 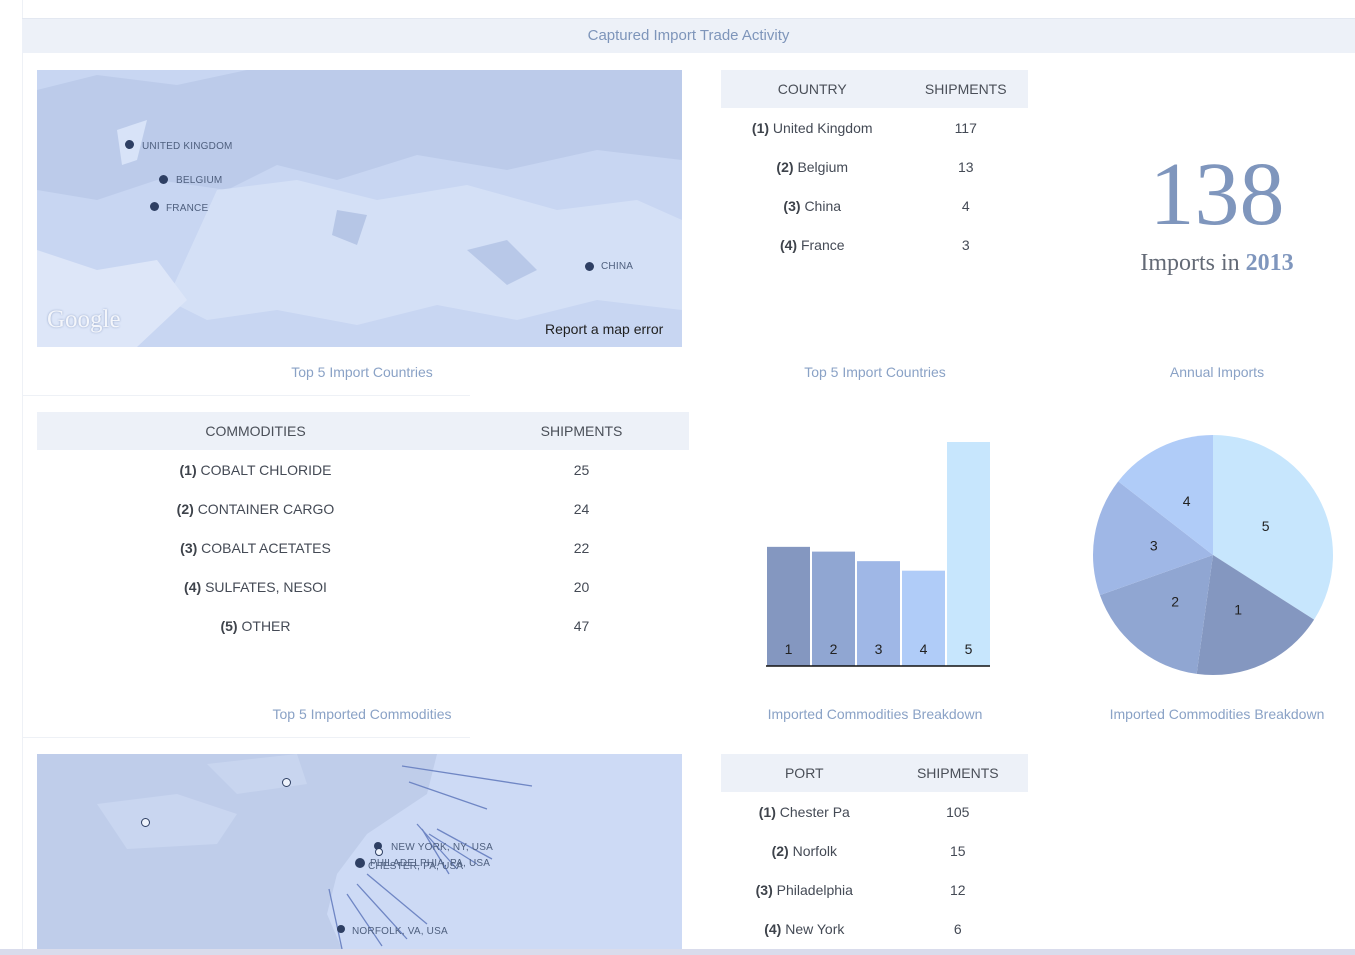 I want to click on annual-imports-summary: 138 Imports in 2013, so click(x=1217, y=213).